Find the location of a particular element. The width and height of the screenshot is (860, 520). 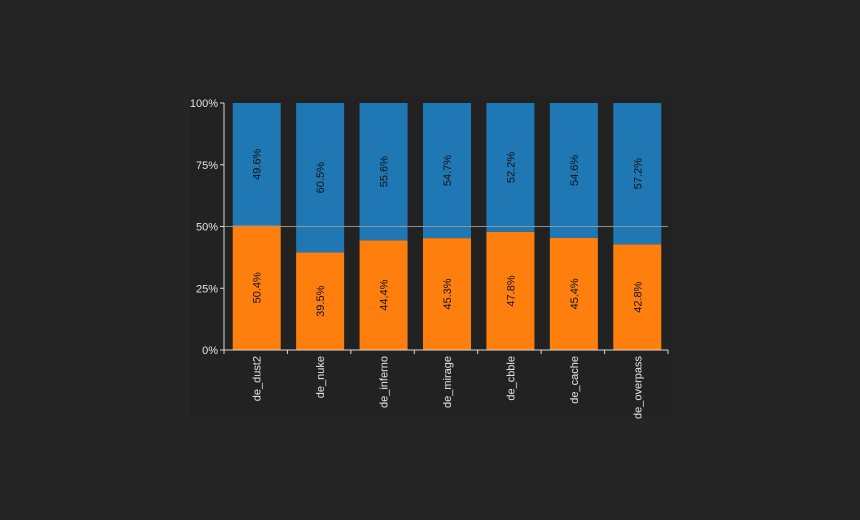

data-label-bottom-de_cbble: 47.8% is located at coordinates (511, 290).